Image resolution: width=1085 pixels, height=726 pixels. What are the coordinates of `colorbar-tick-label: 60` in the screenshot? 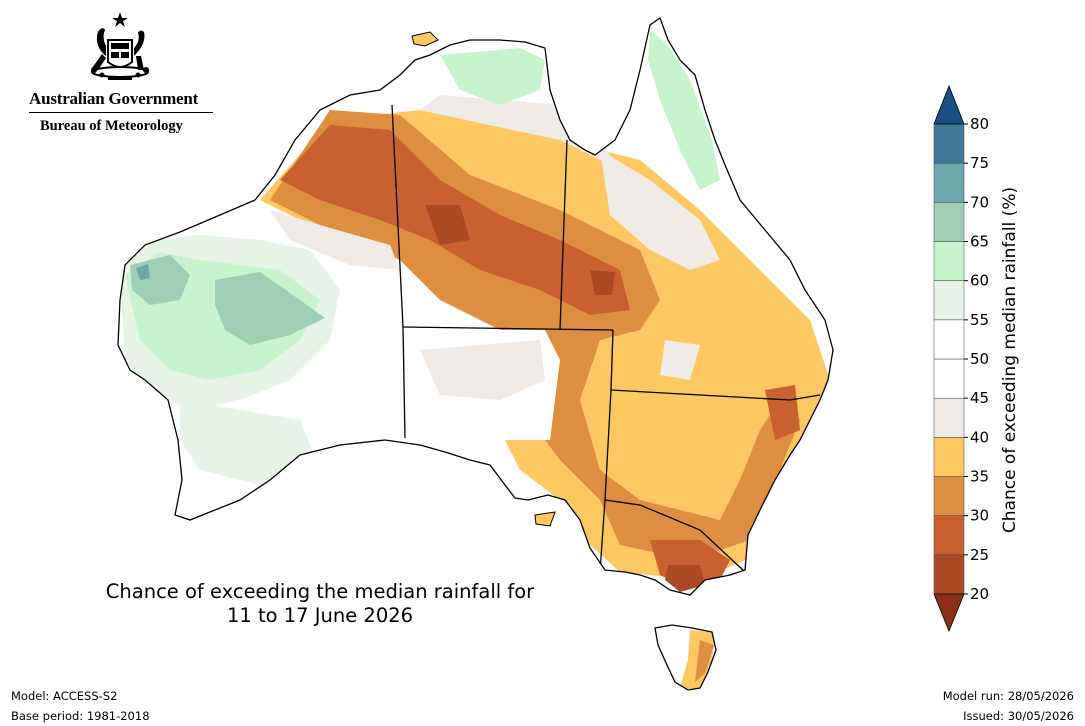 It's located at (979, 281).